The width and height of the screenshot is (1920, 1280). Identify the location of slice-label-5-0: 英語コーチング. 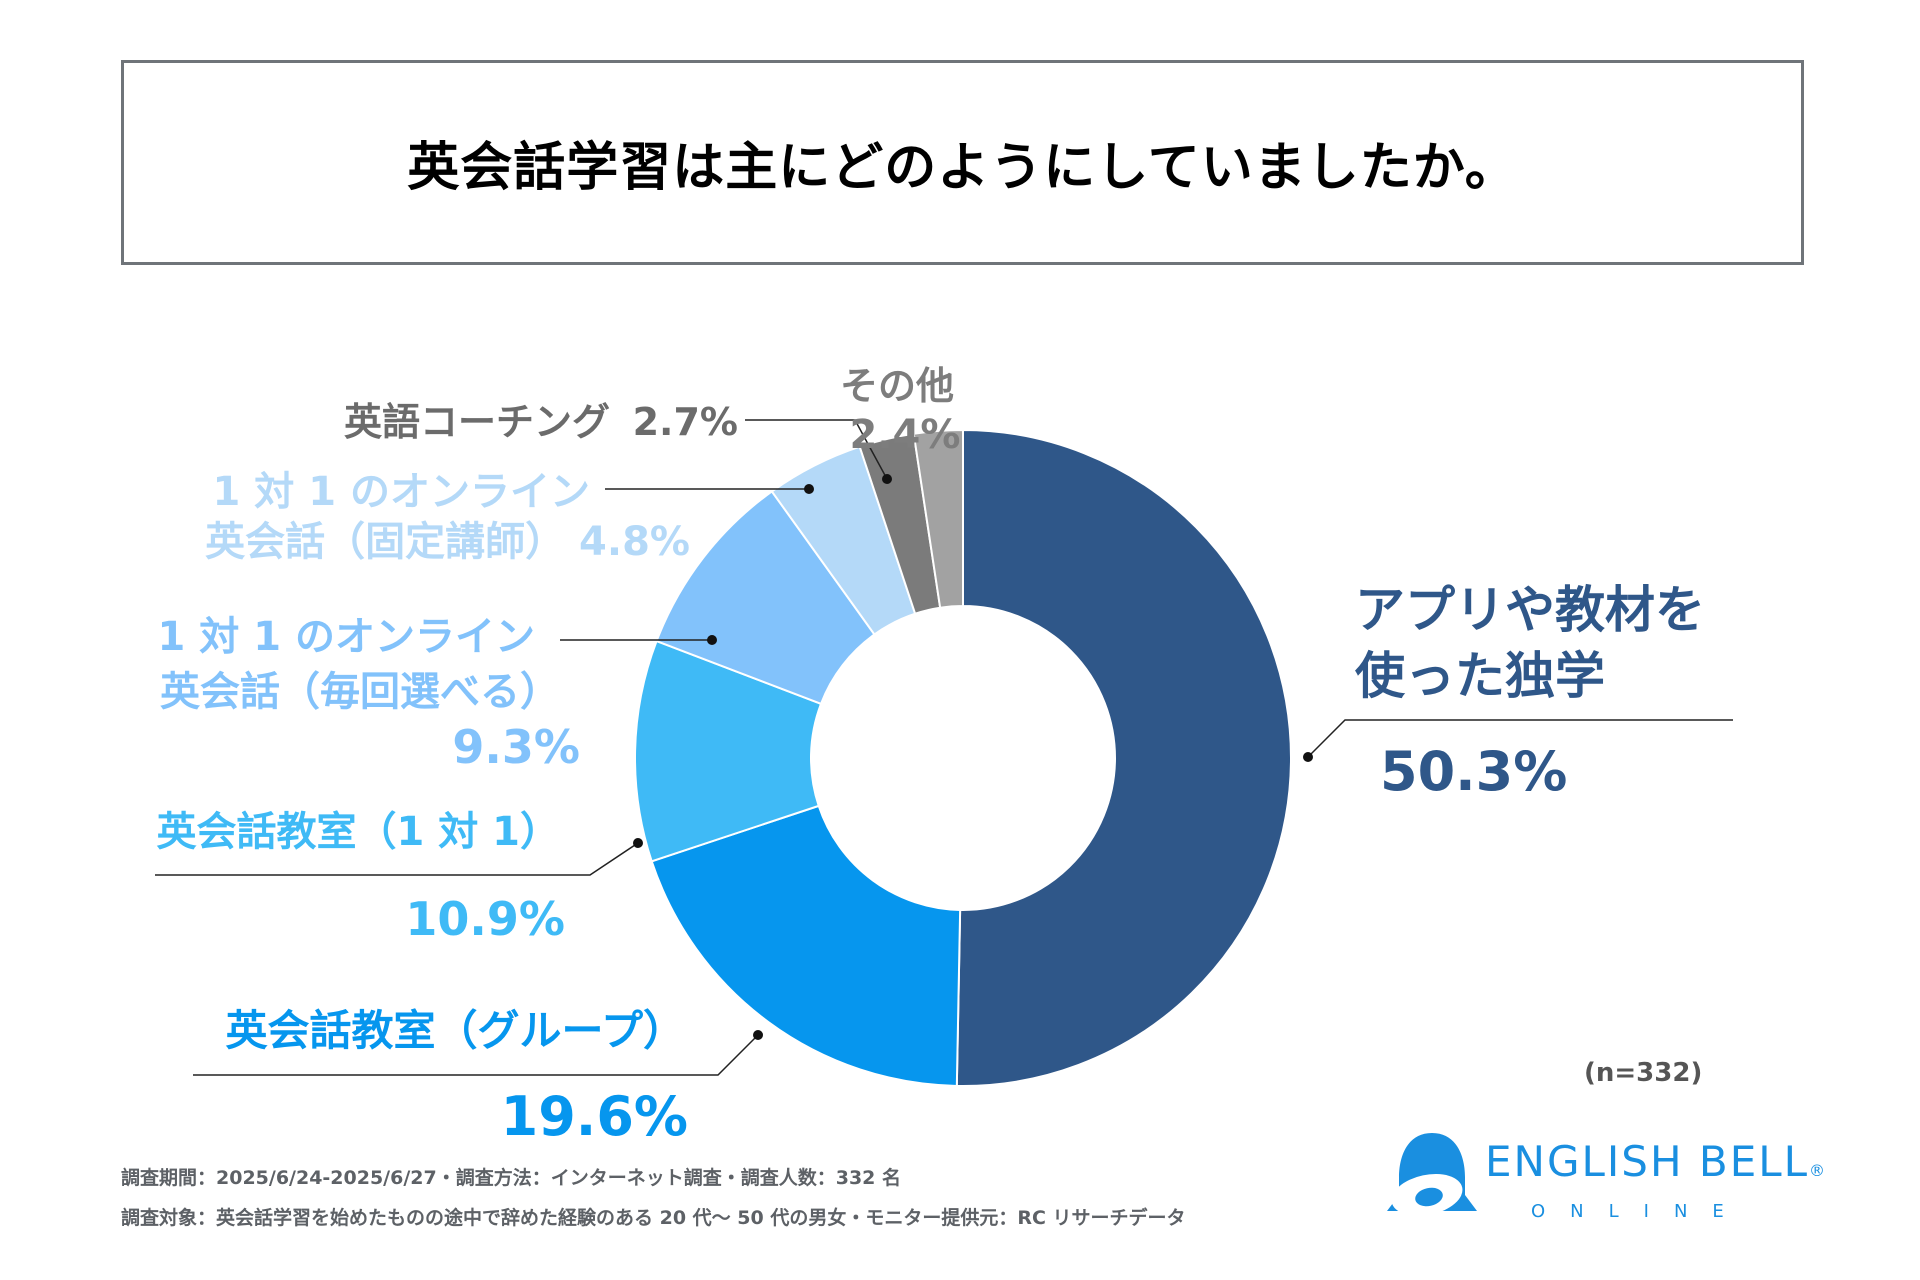
(477, 422).